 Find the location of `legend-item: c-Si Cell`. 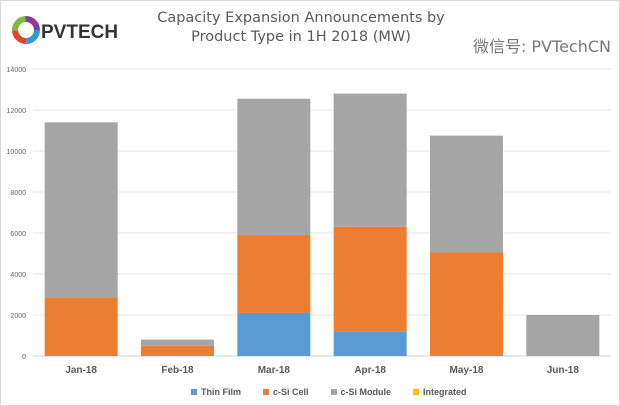

legend-item: c-Si Cell is located at coordinates (286, 392).